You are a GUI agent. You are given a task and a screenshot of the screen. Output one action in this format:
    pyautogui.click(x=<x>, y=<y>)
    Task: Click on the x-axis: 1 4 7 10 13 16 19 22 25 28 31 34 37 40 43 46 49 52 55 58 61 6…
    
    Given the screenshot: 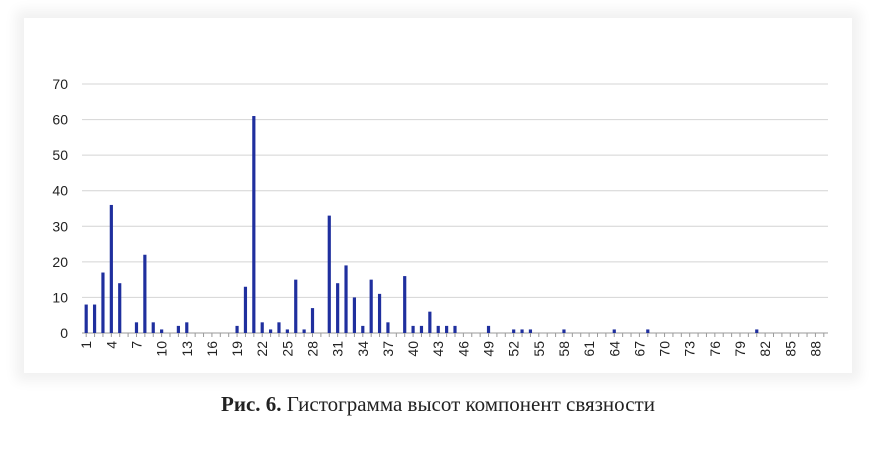 What is the action you would take?
    pyautogui.click(x=451, y=345)
    